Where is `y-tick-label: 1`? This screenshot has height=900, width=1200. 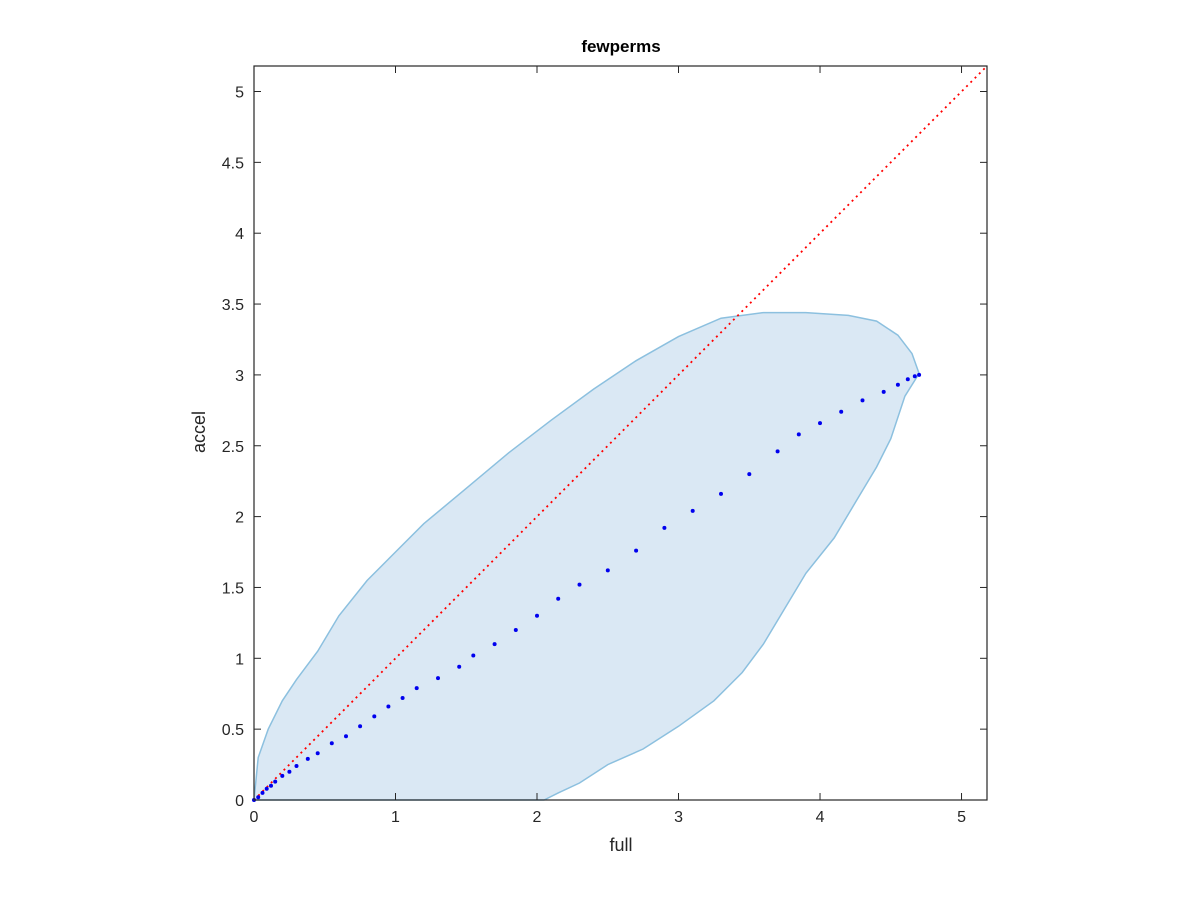
y-tick-label: 1 is located at coordinates (239, 659).